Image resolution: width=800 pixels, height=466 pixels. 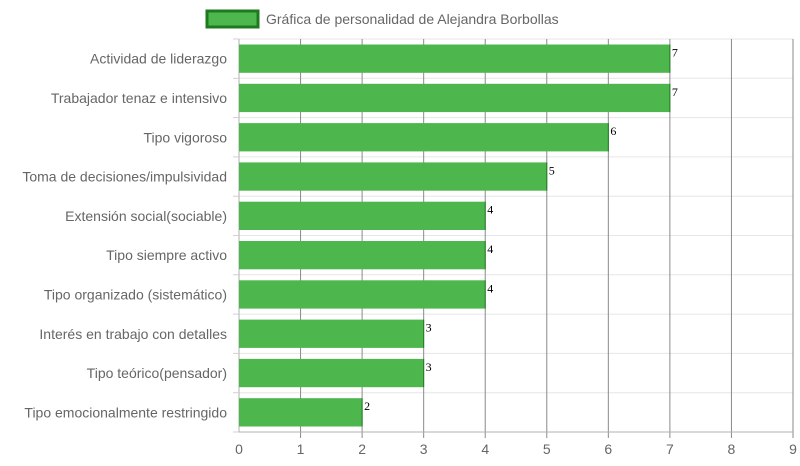 What do you see at coordinates (485, 449) in the screenshot?
I see `x-tick-label: 4` at bounding box center [485, 449].